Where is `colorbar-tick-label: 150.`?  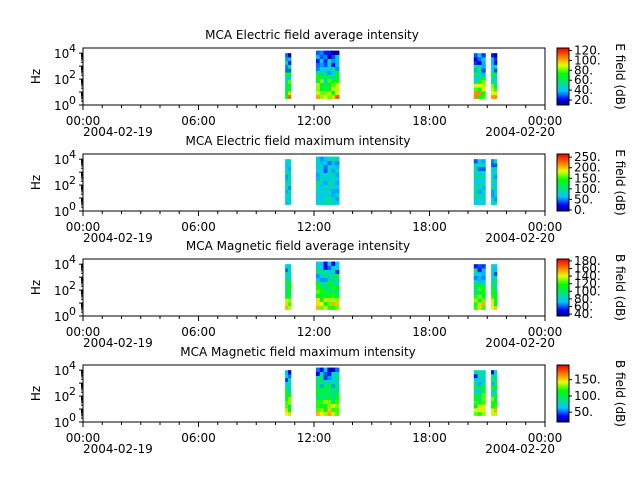 colorbar-tick-label: 150. is located at coordinates (587, 178).